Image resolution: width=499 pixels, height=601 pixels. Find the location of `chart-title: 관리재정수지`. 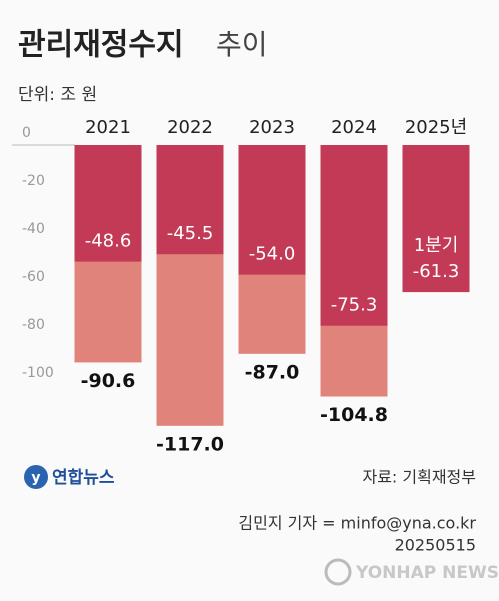

chart-title: 관리재정수지 is located at coordinates (101, 45).